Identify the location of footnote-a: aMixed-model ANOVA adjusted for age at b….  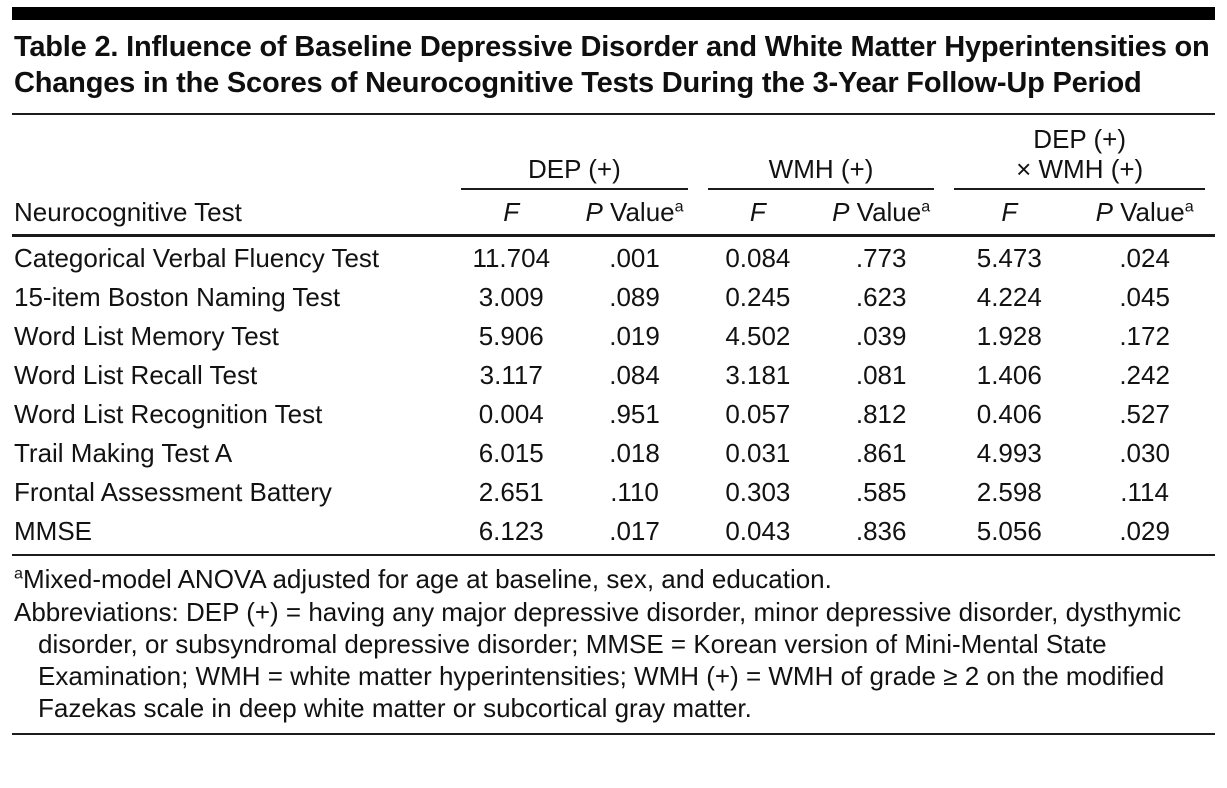
(613, 579).